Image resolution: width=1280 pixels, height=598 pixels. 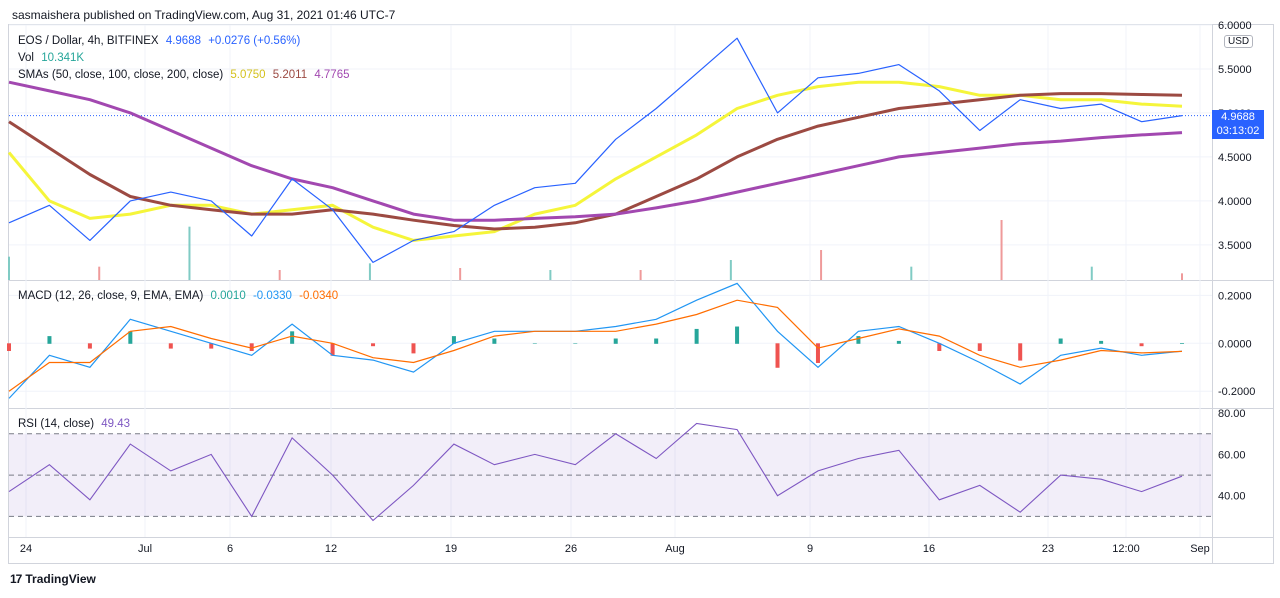 What do you see at coordinates (332, 75) in the screenshot?
I see `sma200-value: 4.7765` at bounding box center [332, 75].